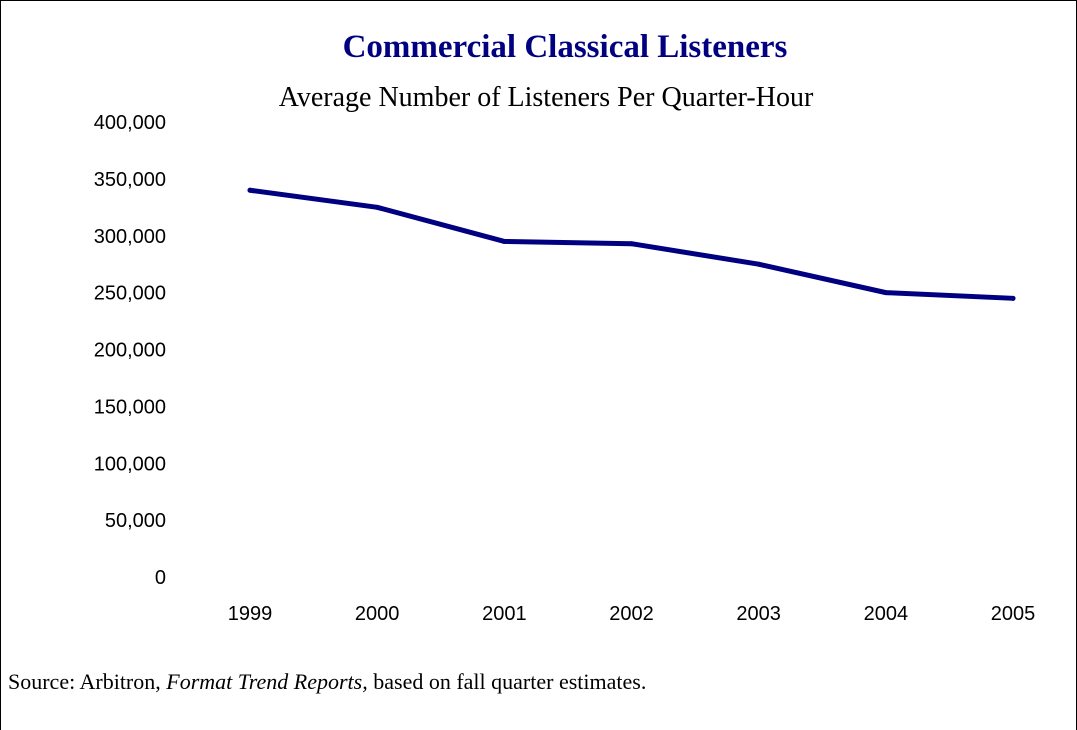  Describe the element at coordinates (267, 681) in the screenshot. I see `source-title: Format Trend Reports,` at that location.